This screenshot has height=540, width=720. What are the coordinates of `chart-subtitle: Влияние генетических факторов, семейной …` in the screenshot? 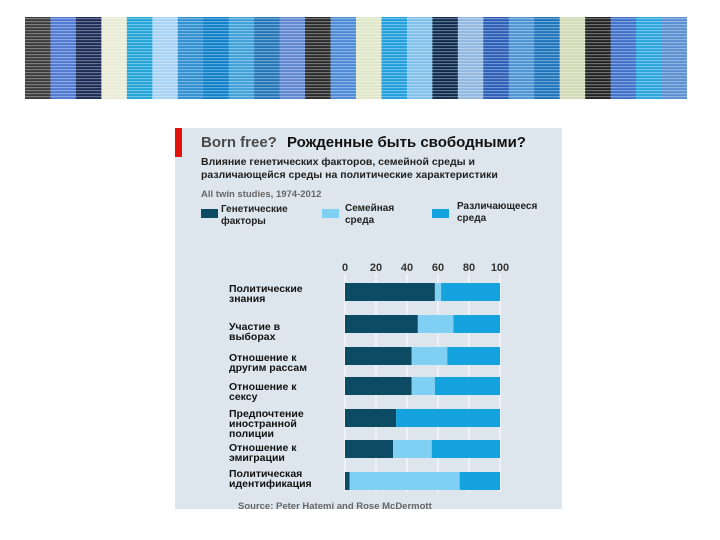 It's located at (349, 168).